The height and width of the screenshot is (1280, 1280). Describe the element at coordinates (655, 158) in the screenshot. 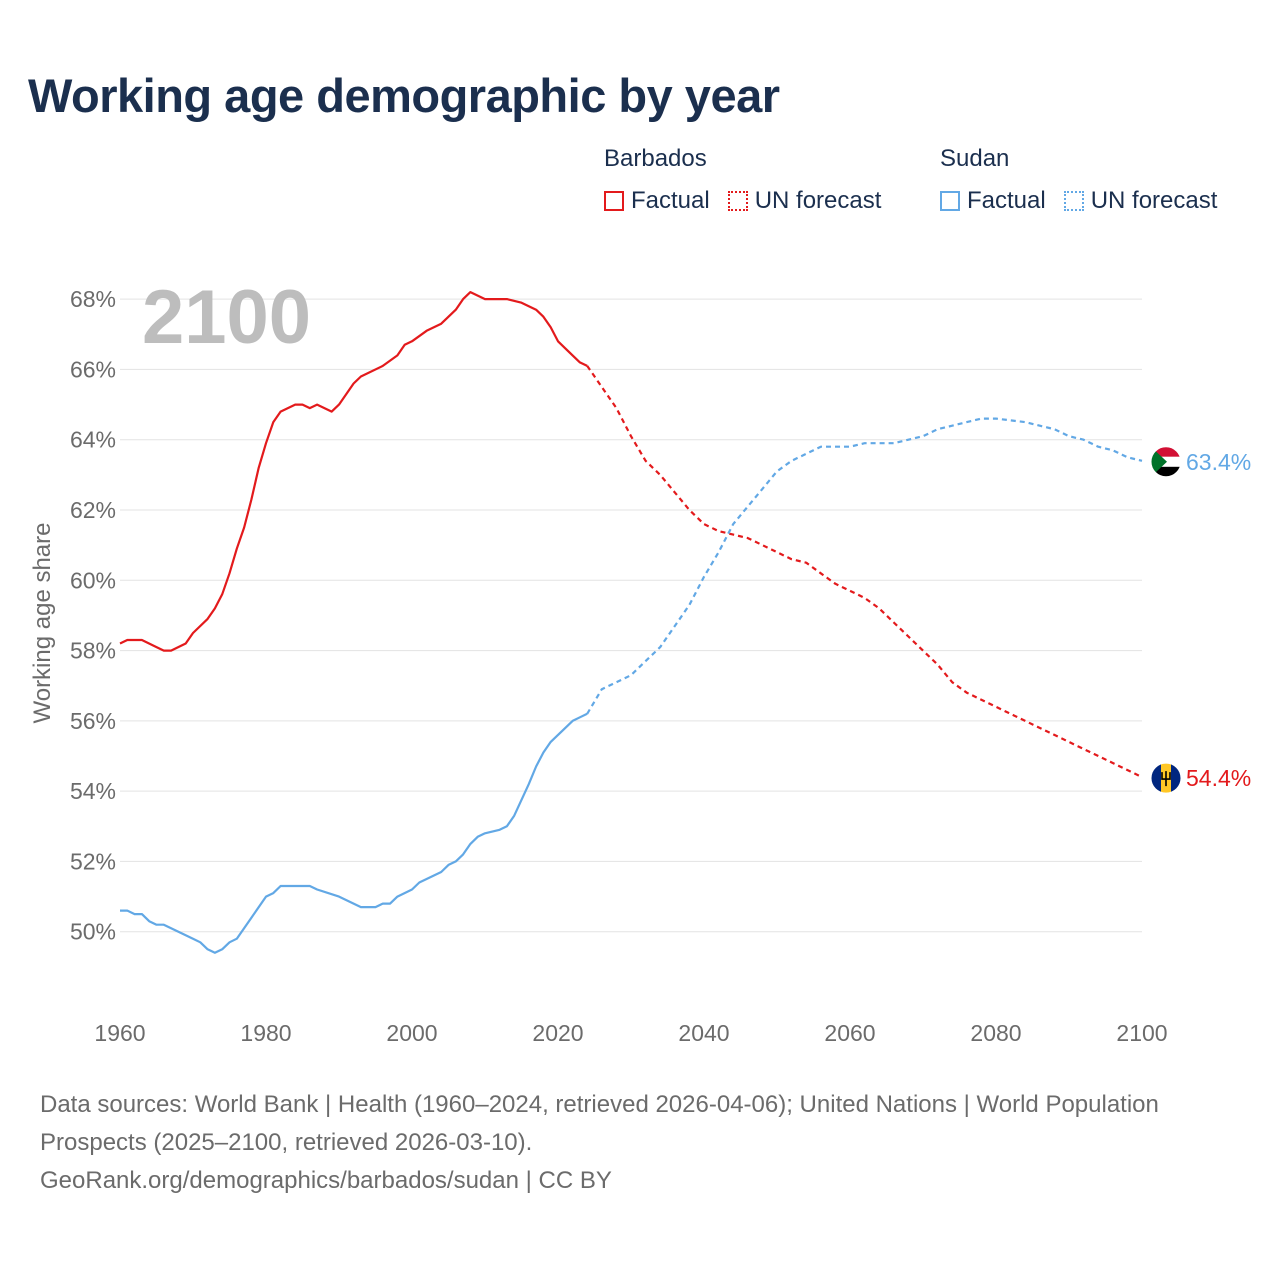

I see `legend-group-name: Barbados` at that location.